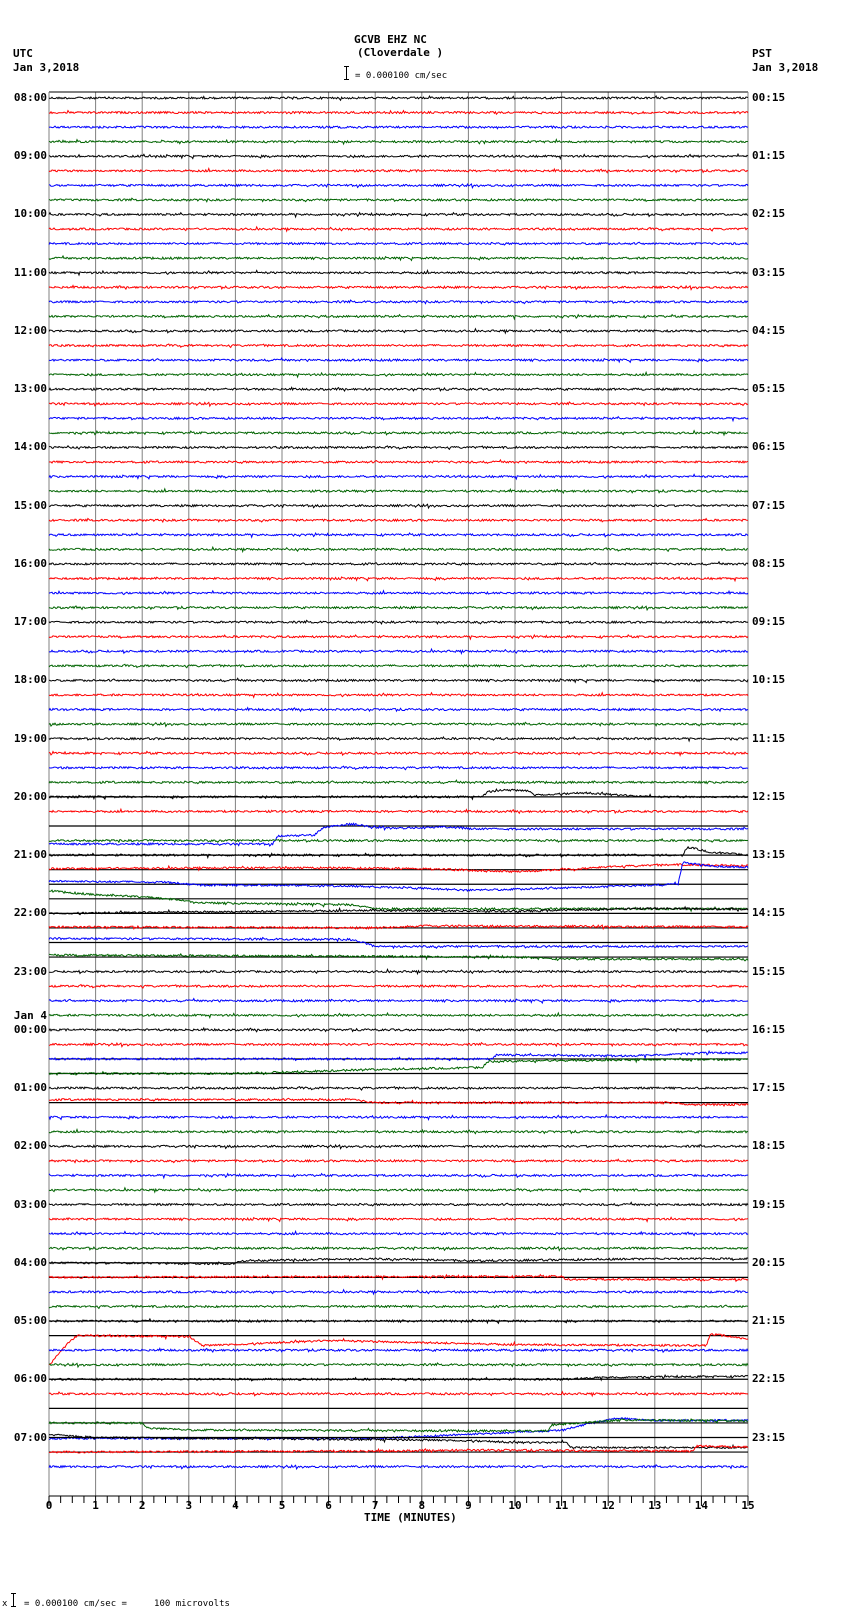 Image resolution: width=850 pixels, height=1613 pixels. I want to click on x-tick-label: 11, so click(562, 1505).